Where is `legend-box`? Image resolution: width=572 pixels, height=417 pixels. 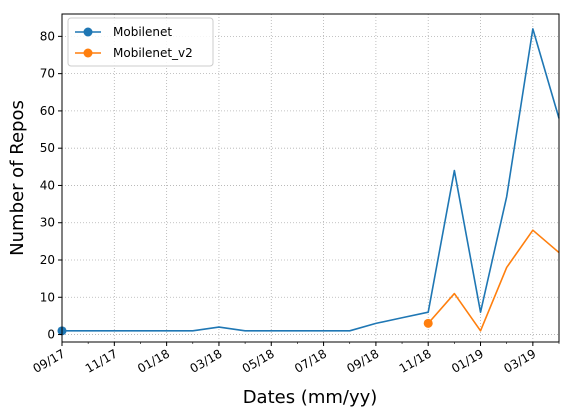 legend-box is located at coordinates (140, 42).